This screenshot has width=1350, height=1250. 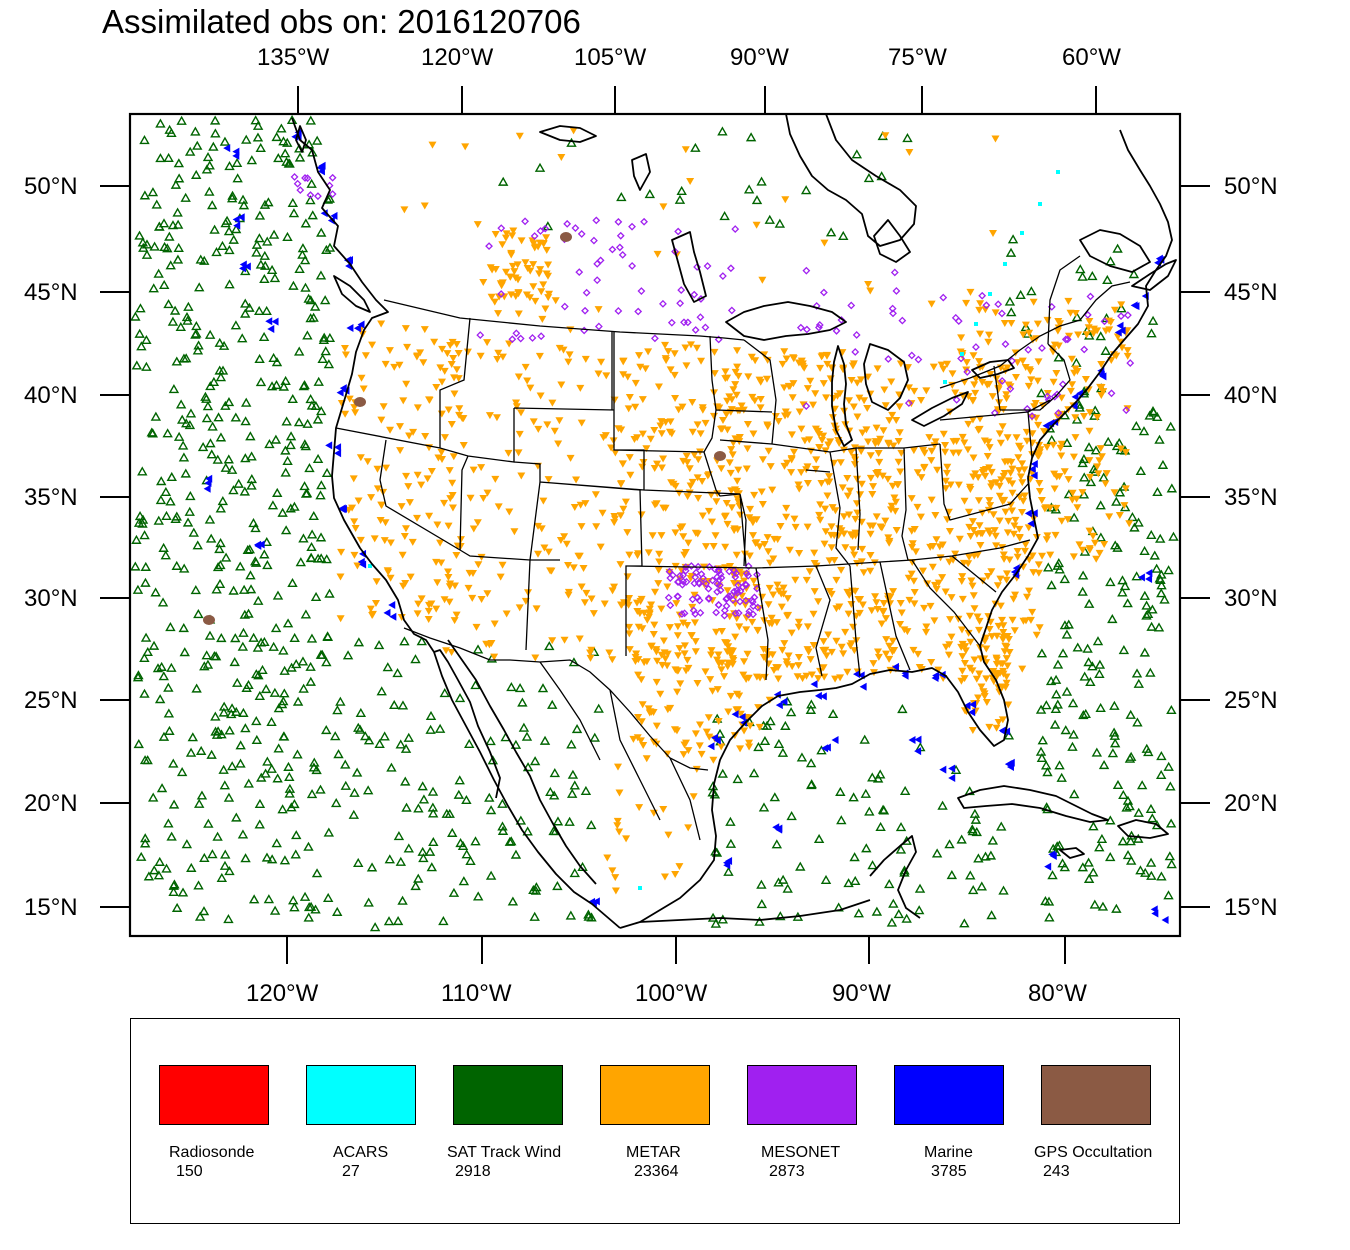 I want to click on left-axis-label: 30°N, so click(x=51, y=598).